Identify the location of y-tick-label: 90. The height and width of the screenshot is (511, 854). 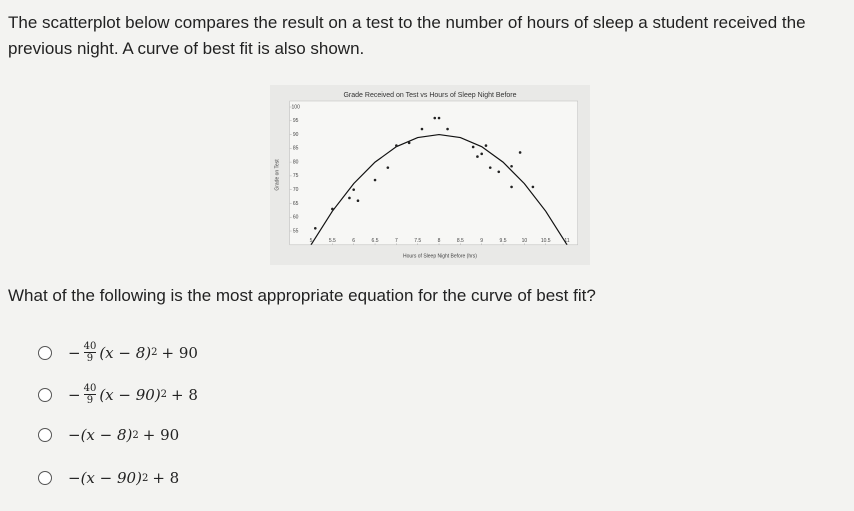
(296, 135).